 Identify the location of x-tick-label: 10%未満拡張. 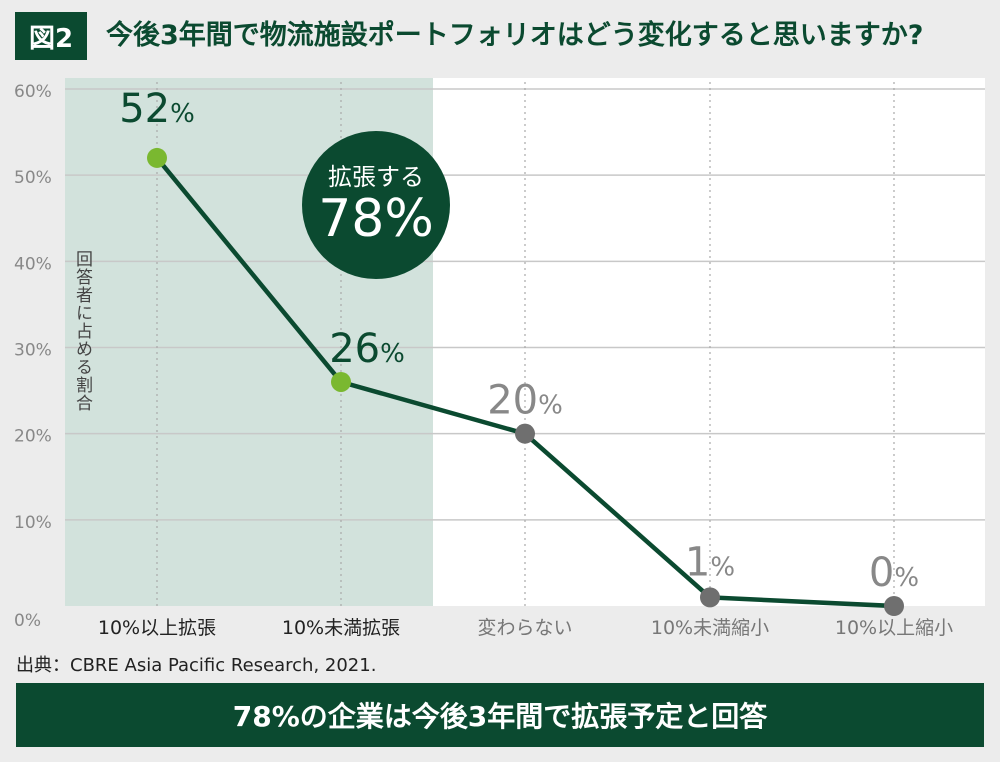
(341, 628).